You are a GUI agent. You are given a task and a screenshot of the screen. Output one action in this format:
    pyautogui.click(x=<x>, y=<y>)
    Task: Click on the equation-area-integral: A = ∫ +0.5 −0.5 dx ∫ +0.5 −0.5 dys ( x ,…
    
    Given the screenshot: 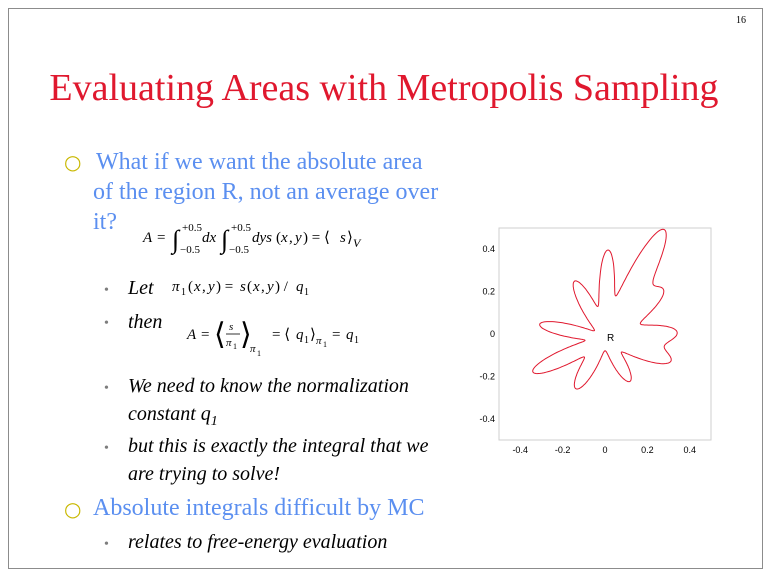 What is the action you would take?
    pyautogui.click(x=252, y=239)
    